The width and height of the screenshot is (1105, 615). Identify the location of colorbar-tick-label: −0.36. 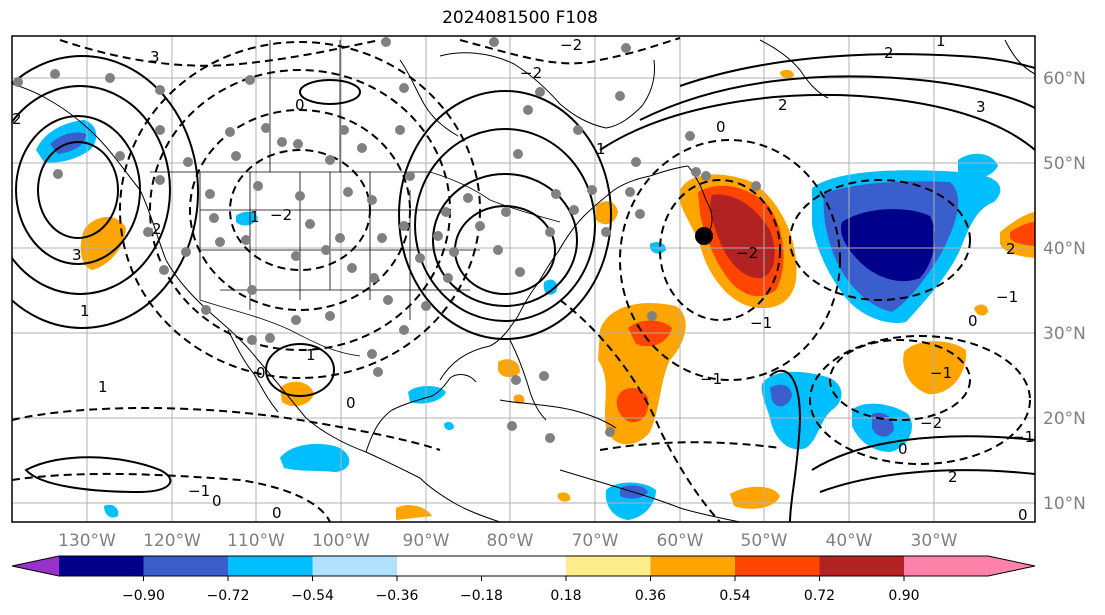
(397, 596).